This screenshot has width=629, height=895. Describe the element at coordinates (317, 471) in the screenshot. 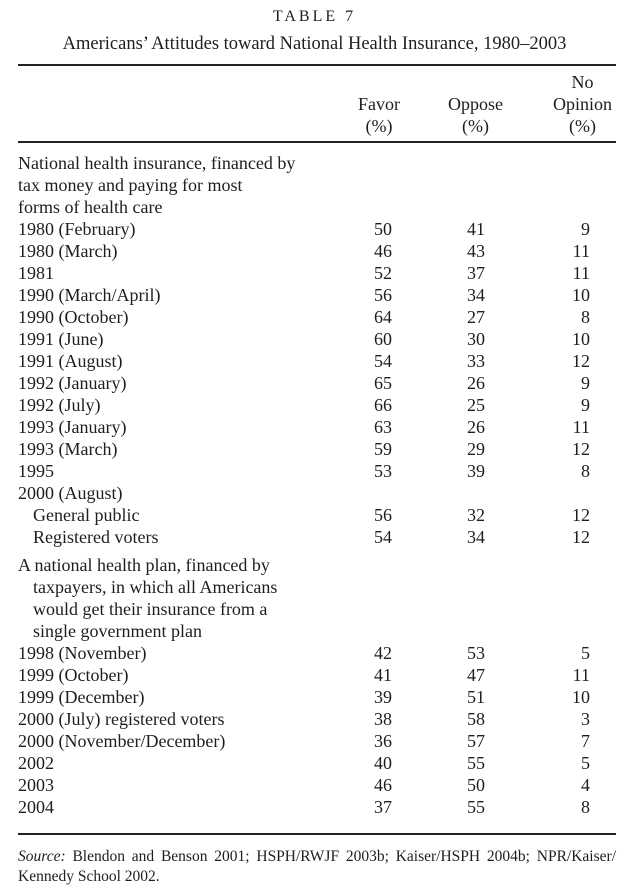

I see `table-row: 1995 53 39 8` at that location.